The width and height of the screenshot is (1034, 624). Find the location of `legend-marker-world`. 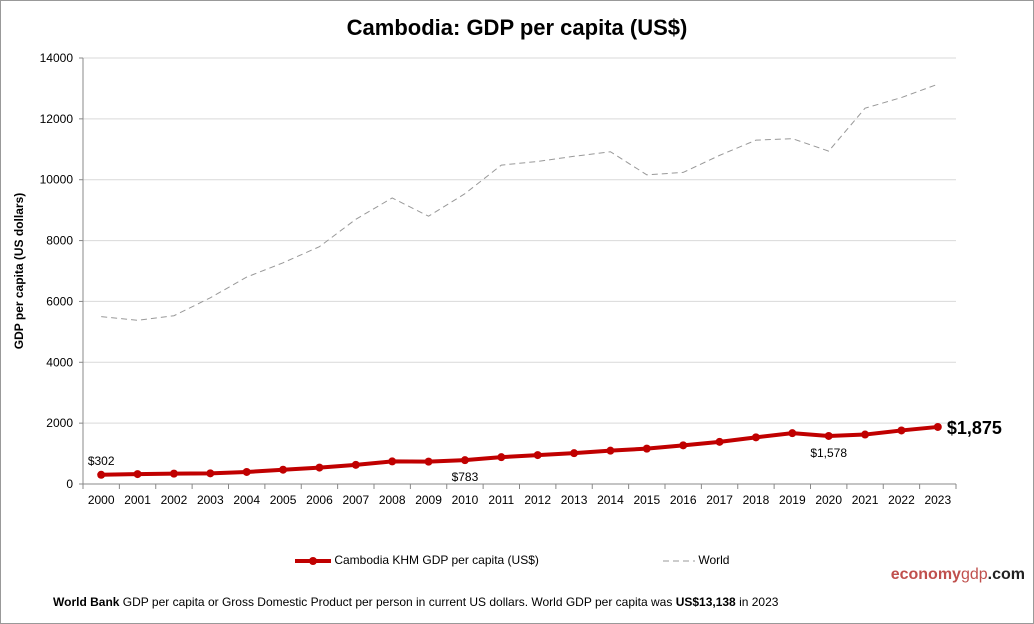

legend-marker-world is located at coordinates (679, 561).